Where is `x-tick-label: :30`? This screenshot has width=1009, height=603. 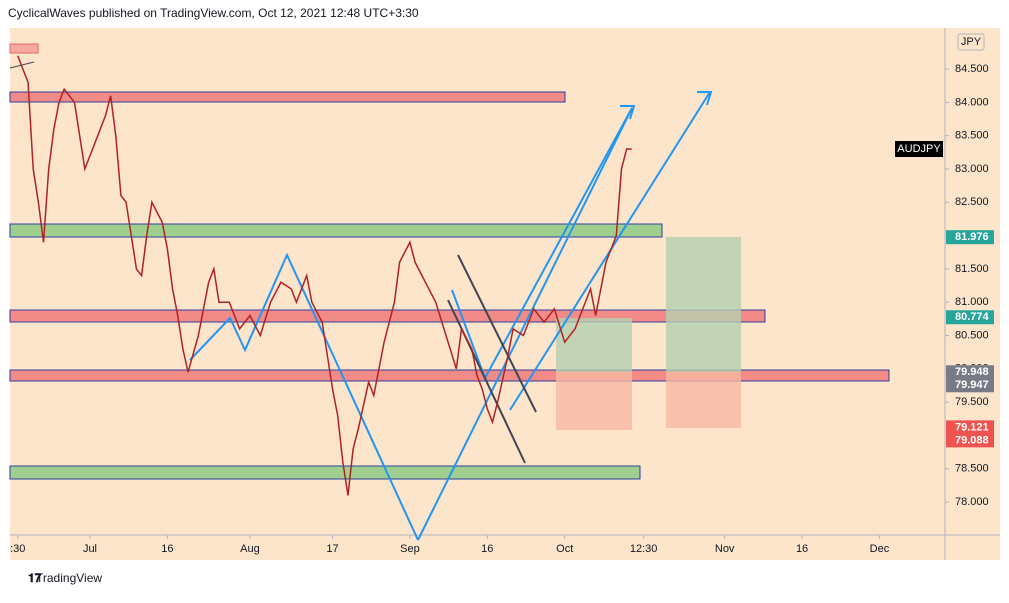
x-tick-label: :30 is located at coordinates (17, 549).